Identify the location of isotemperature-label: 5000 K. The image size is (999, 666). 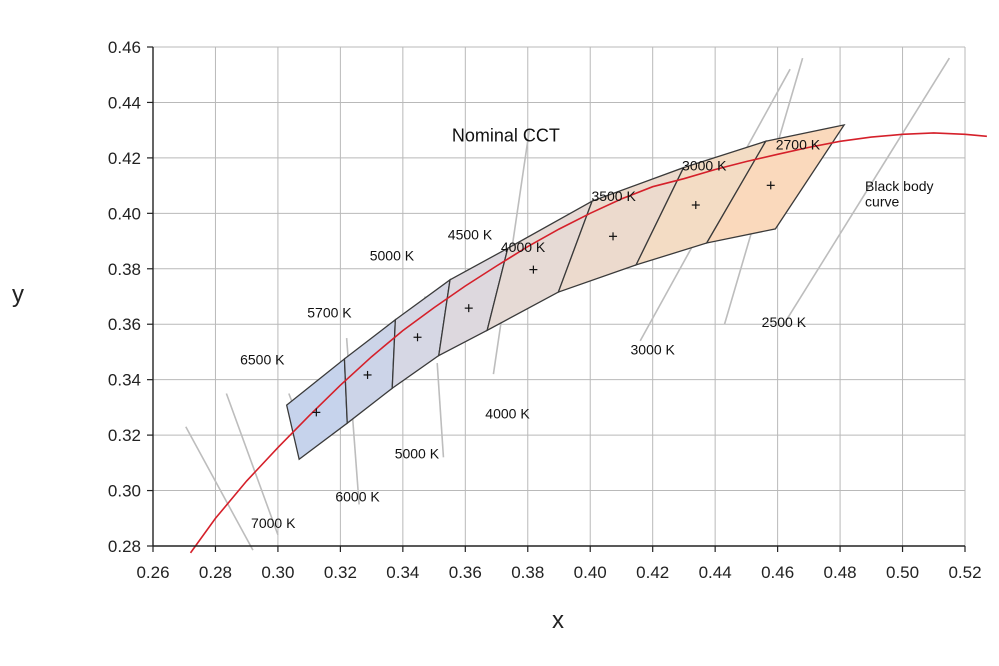
(417, 454).